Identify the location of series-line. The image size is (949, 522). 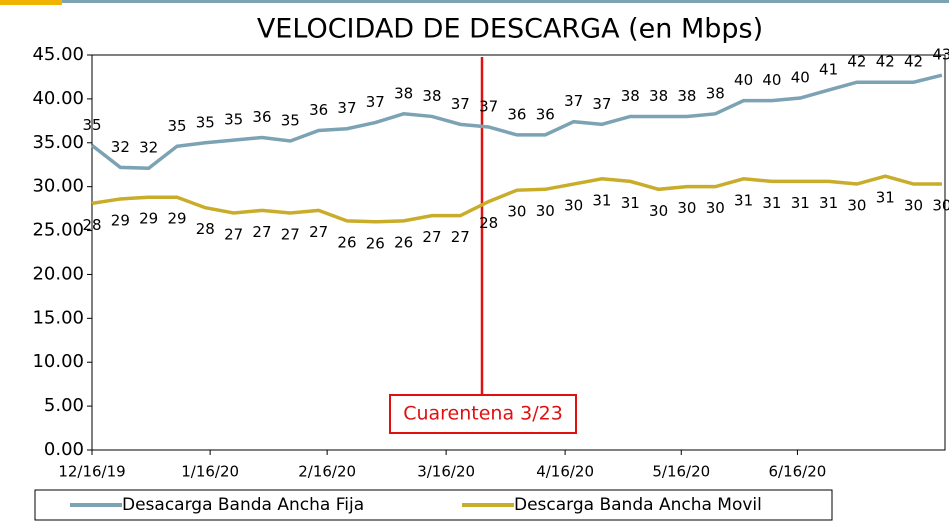
(516, 199).